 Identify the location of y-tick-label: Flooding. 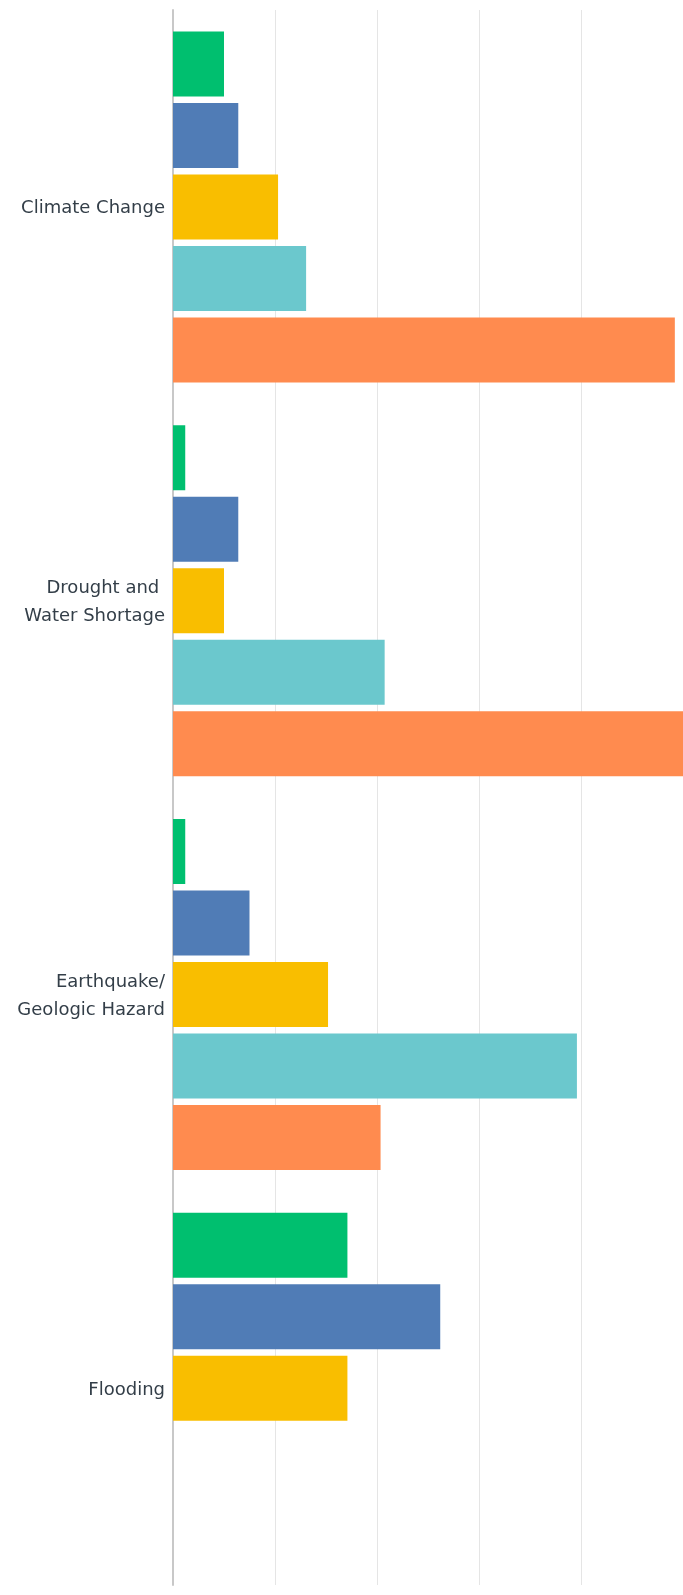
(126, 1388).